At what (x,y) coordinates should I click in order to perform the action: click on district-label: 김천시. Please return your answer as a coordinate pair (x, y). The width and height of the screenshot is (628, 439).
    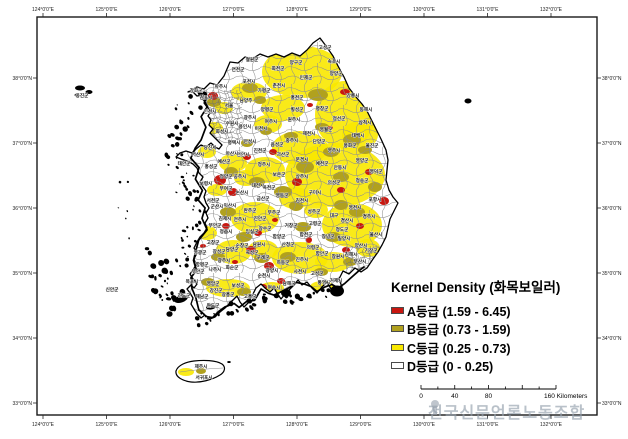
    Looking at the image, I should click on (302, 200).